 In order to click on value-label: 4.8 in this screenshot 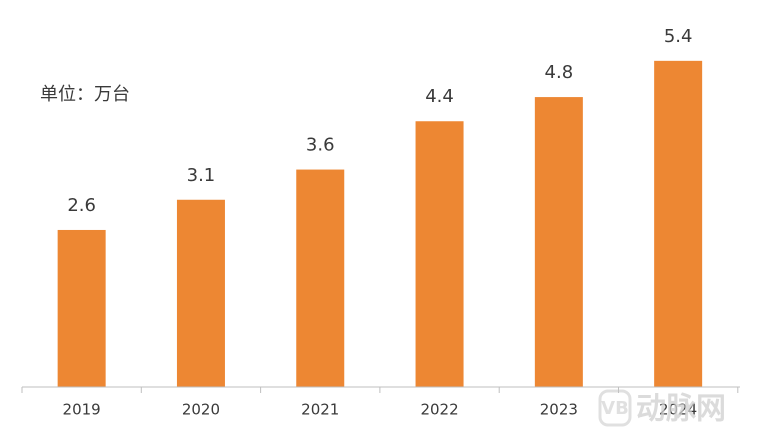, I will do `click(559, 72)`.